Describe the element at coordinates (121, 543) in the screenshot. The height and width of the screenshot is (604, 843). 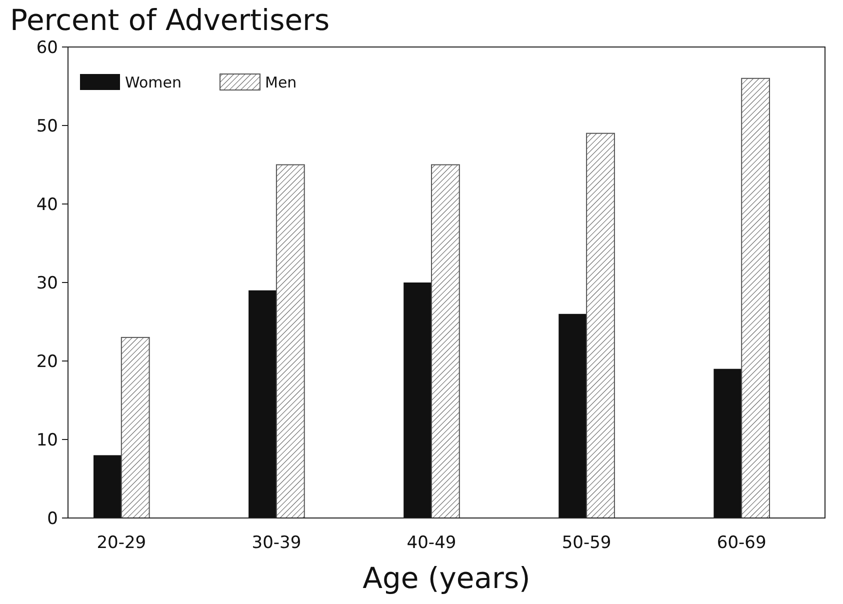
I see `x-tick-label: 20-29` at that location.